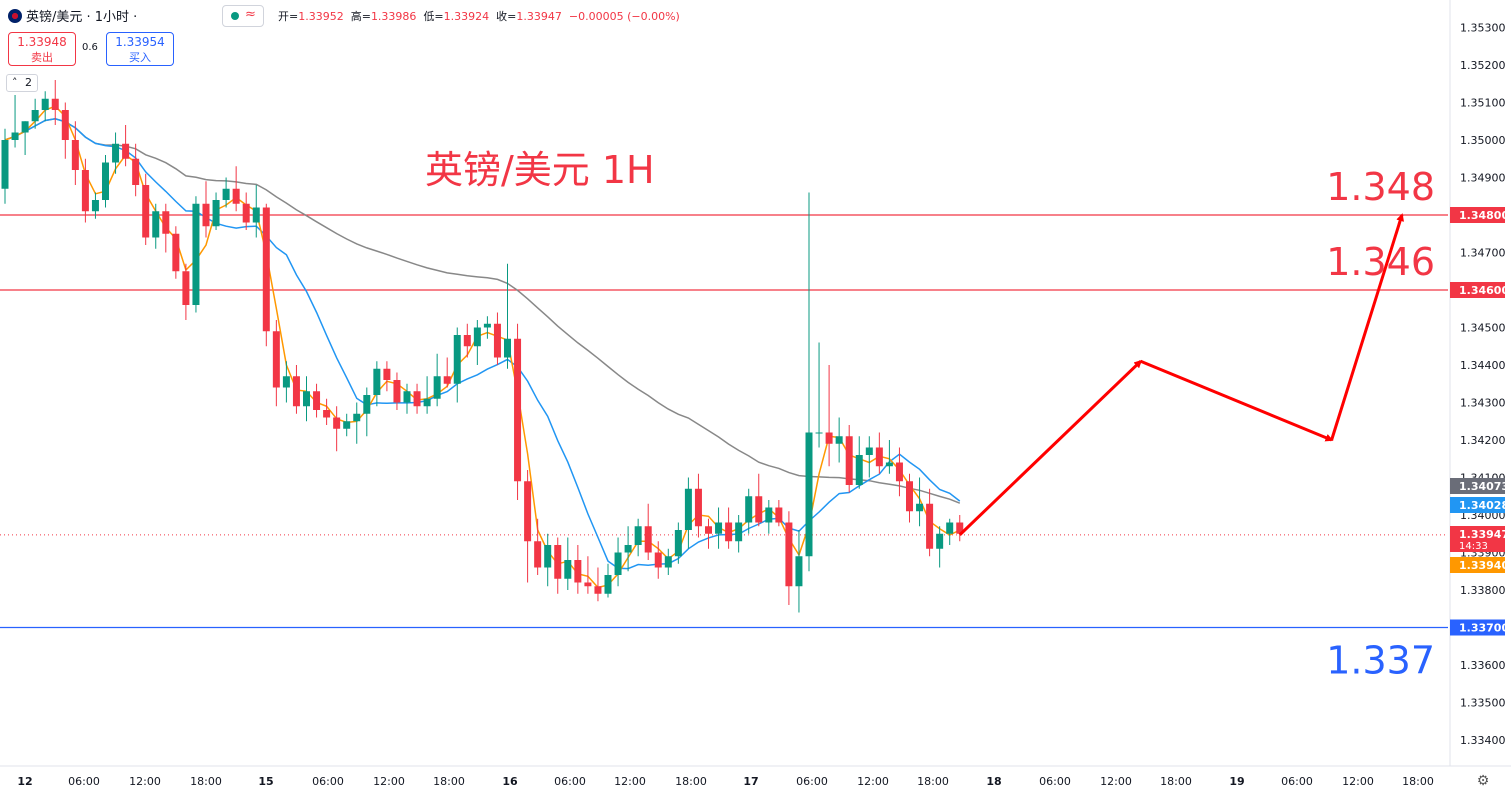  Describe the element at coordinates (360, 16) in the screenshot. I see `high-label: 高=` at that location.